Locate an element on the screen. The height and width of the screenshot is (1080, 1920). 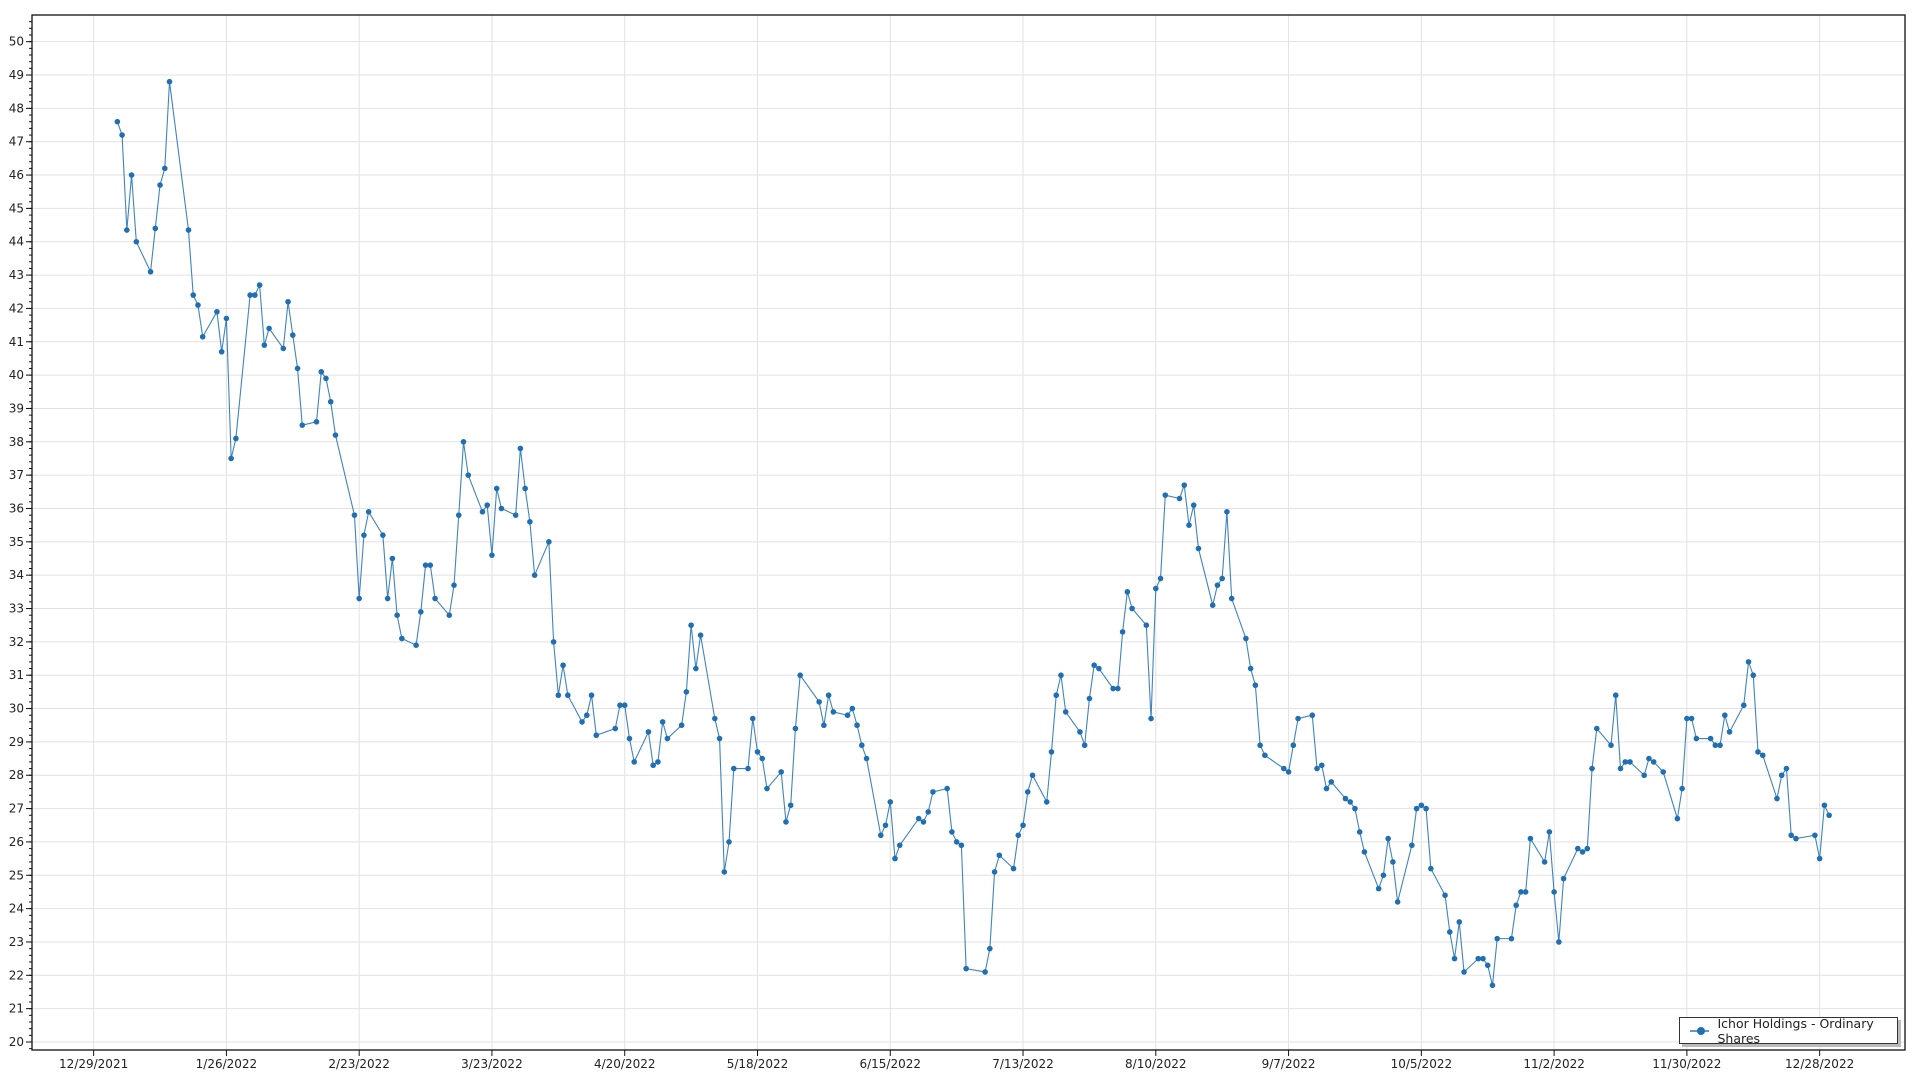
y-tick-label: 48 is located at coordinates (16, 108).